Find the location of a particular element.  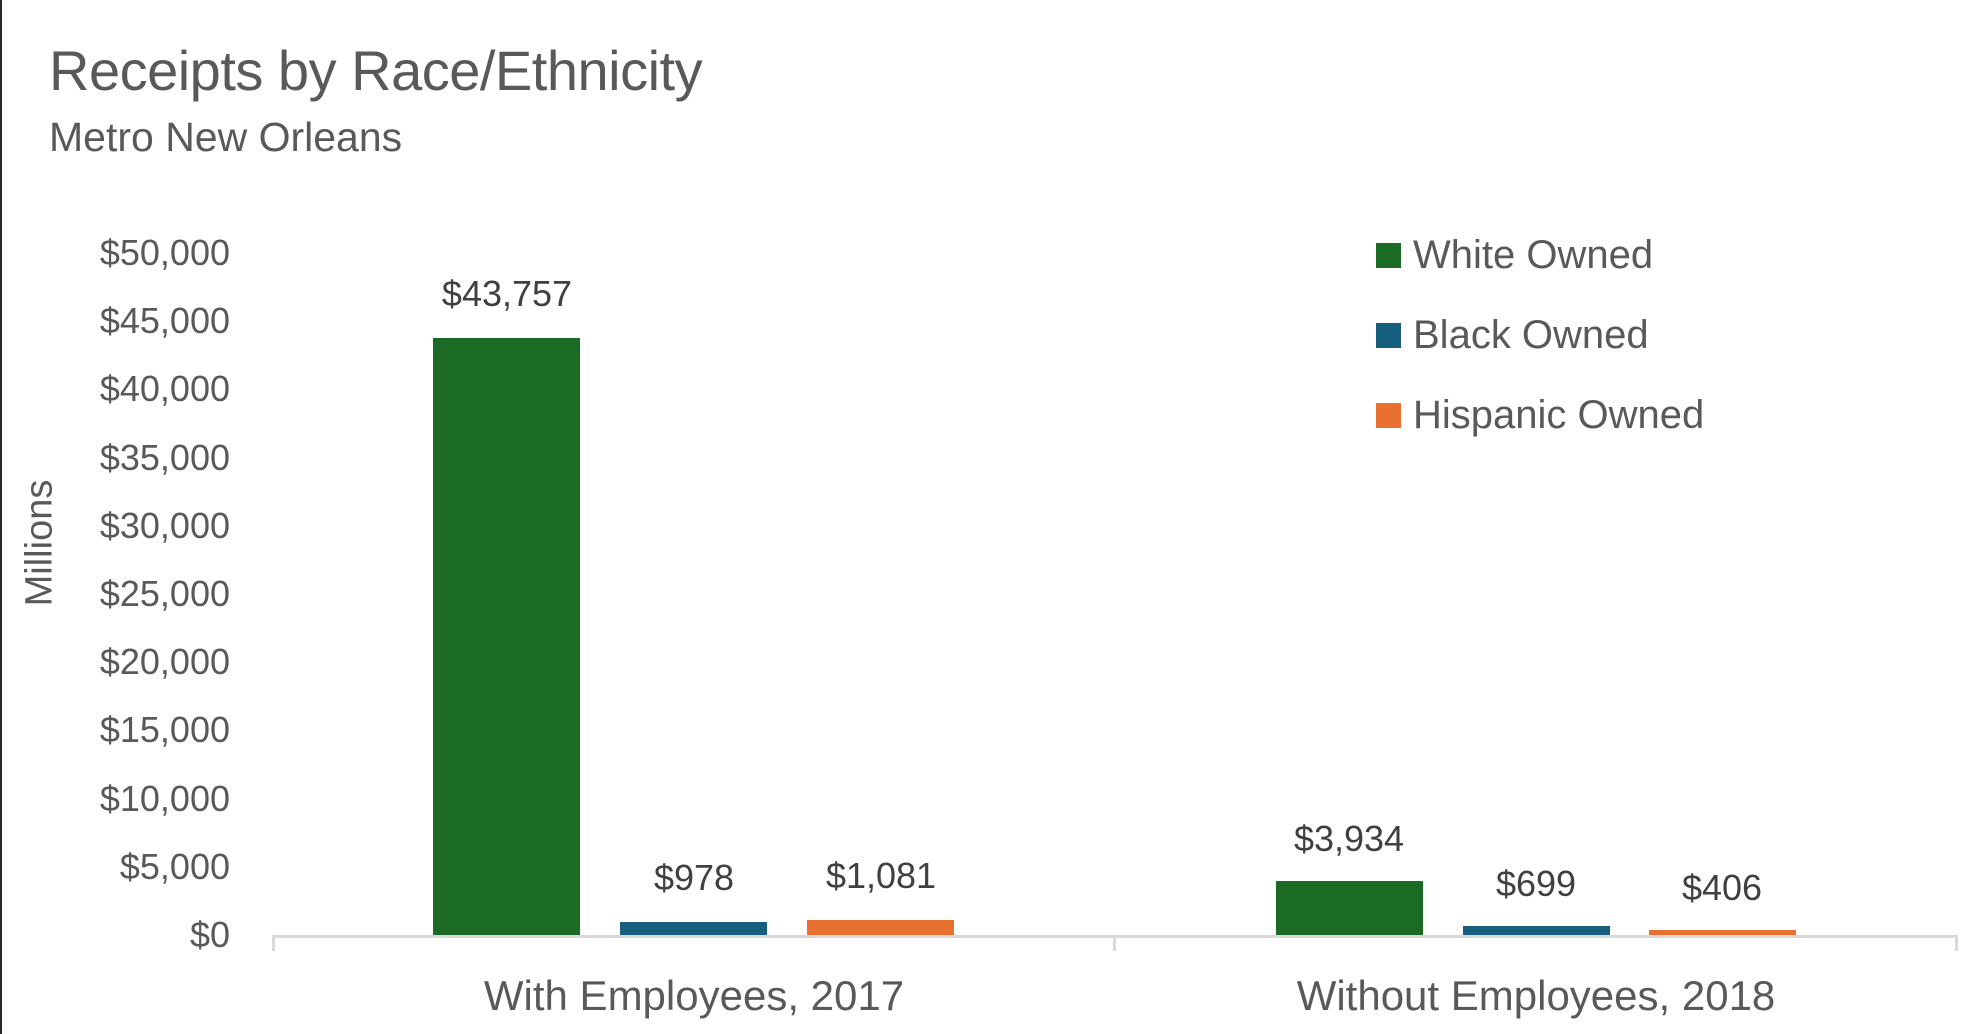

legend-item-white-owned: White Owned is located at coordinates (1515, 254).